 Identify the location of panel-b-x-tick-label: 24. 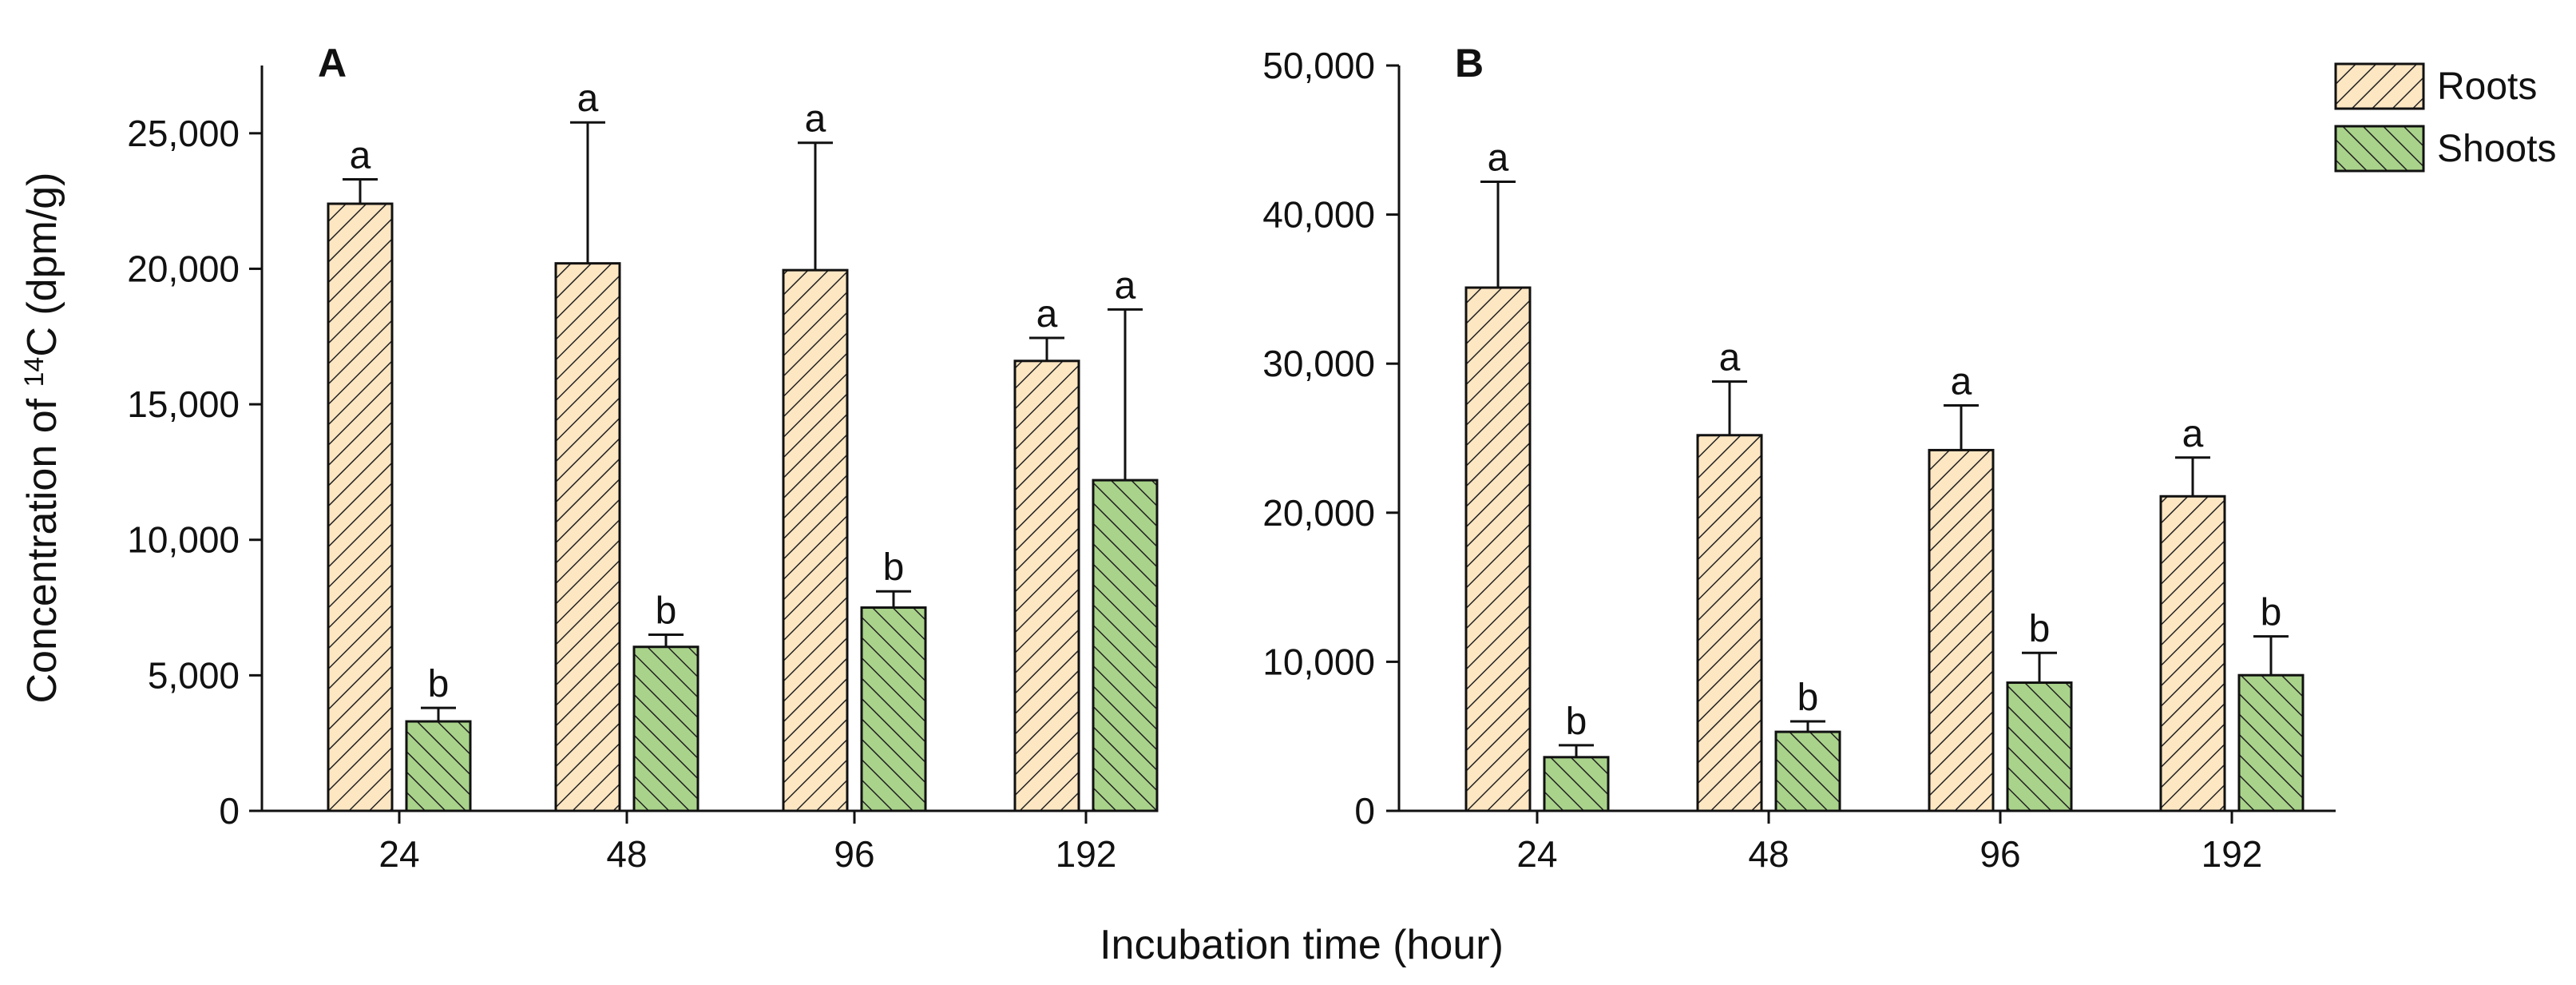
(1536, 854).